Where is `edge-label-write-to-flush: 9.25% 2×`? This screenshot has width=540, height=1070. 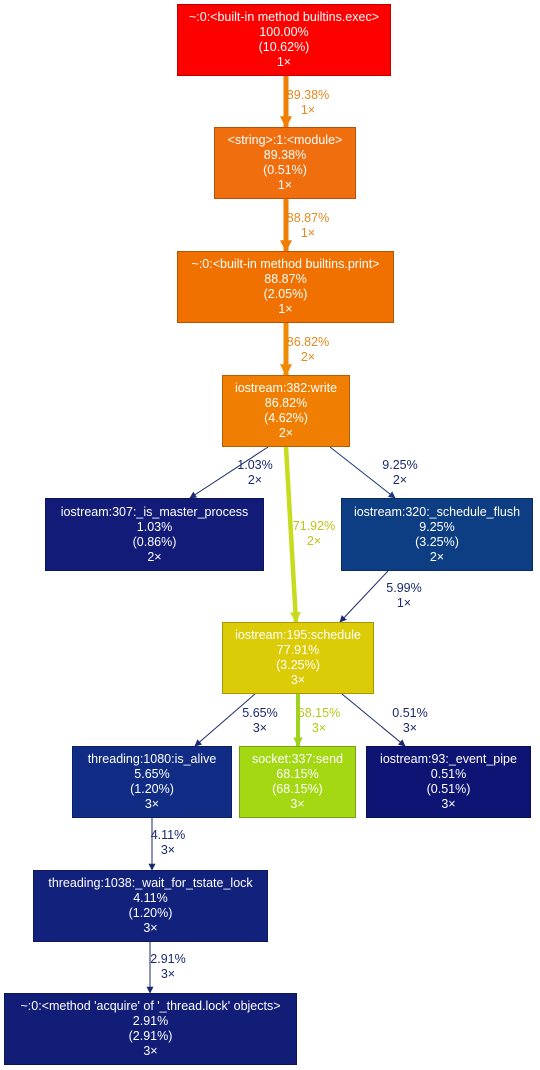 edge-label-write-to-flush: 9.25% 2× is located at coordinates (400, 473).